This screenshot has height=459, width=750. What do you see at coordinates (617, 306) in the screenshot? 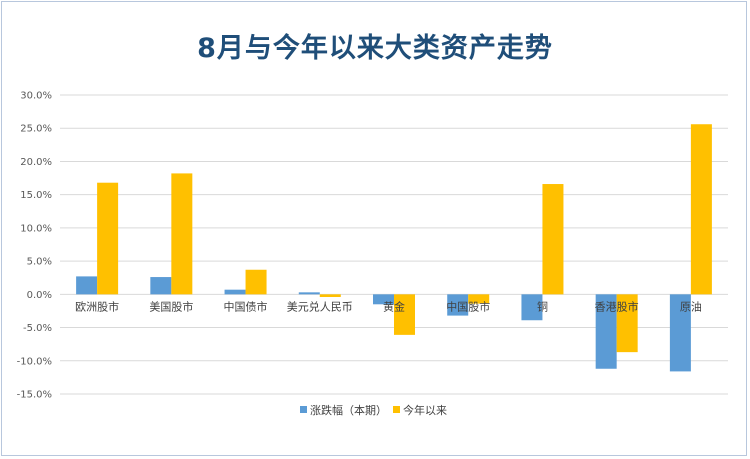
I see `category-label: 香港股市` at bounding box center [617, 306].